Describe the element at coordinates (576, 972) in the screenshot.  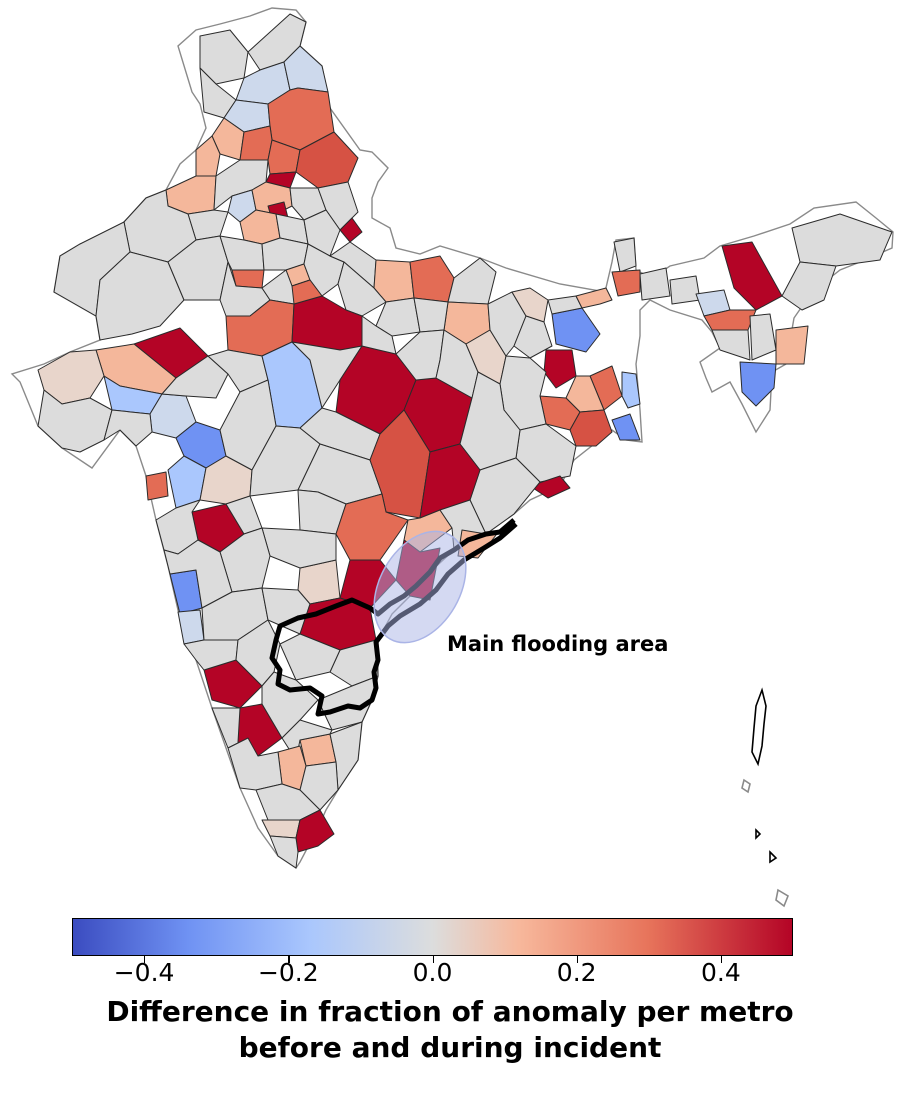
I see `colorbar-tick-label: 0.2` at that location.